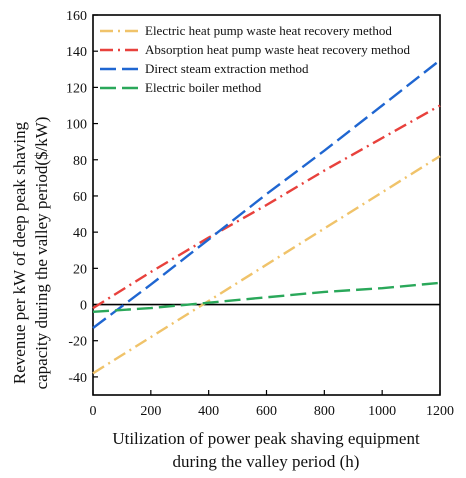 The width and height of the screenshot is (466, 478). Describe the element at coordinates (77, 378) in the screenshot. I see `y-tick-label: -40` at that location.